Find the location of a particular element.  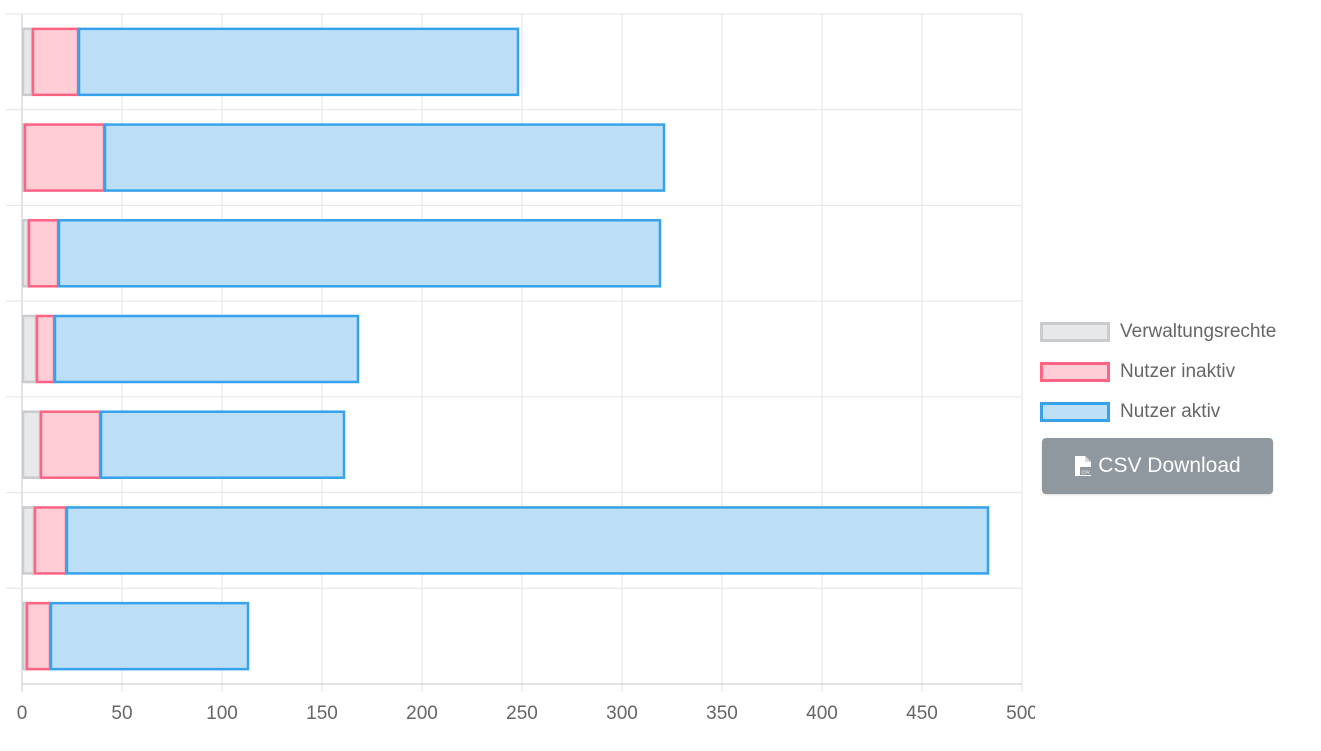

x-tick-label: 250 is located at coordinates (522, 713).